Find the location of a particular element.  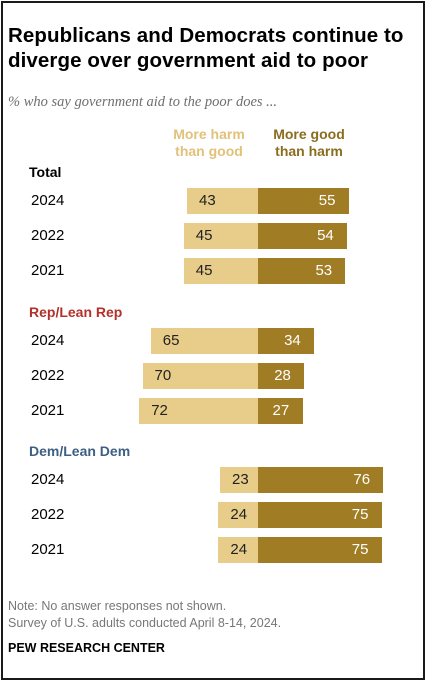

bar-good-value: 28 is located at coordinates (282, 375).